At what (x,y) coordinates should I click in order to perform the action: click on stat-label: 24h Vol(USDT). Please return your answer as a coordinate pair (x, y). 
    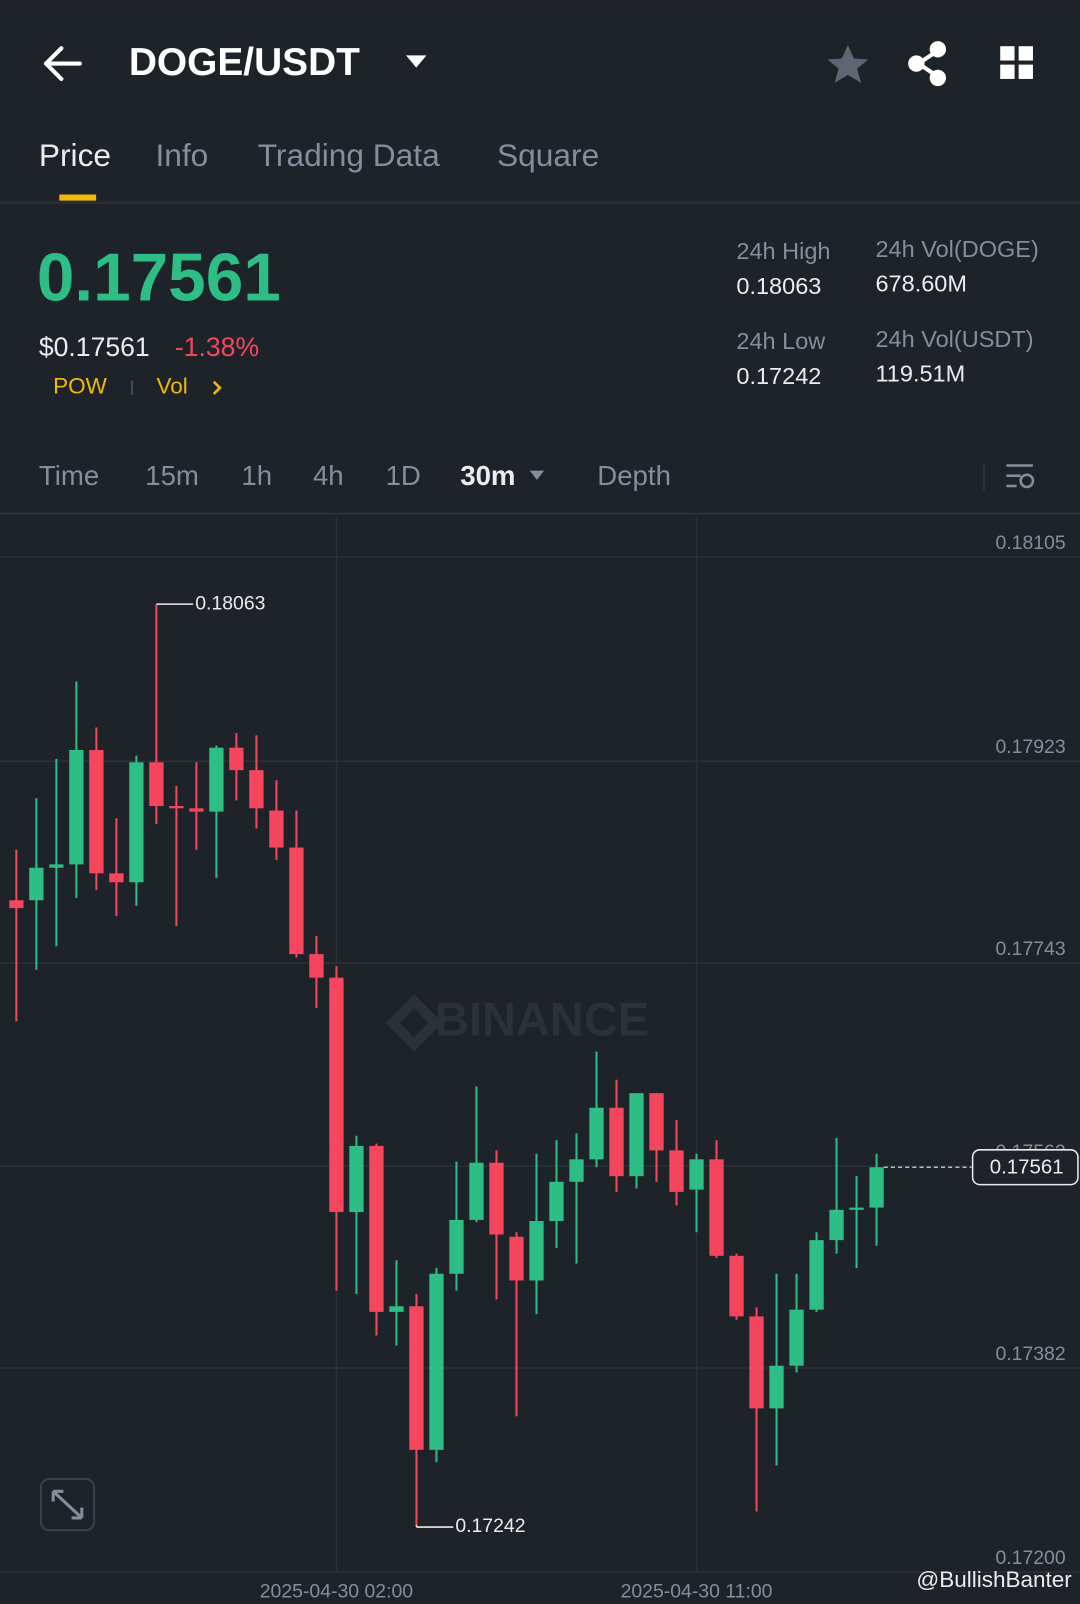
    Looking at the image, I should click on (954, 339).